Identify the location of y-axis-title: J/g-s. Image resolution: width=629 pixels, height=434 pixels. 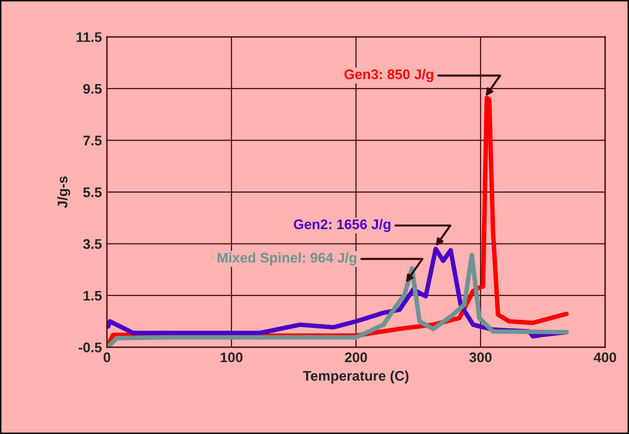
(63, 192).